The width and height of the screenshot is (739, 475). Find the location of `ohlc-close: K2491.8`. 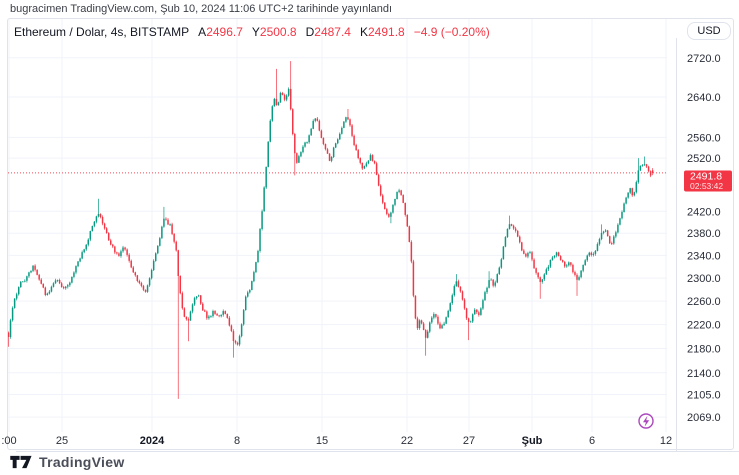

ohlc-close: K2491.8 is located at coordinates (382, 32).